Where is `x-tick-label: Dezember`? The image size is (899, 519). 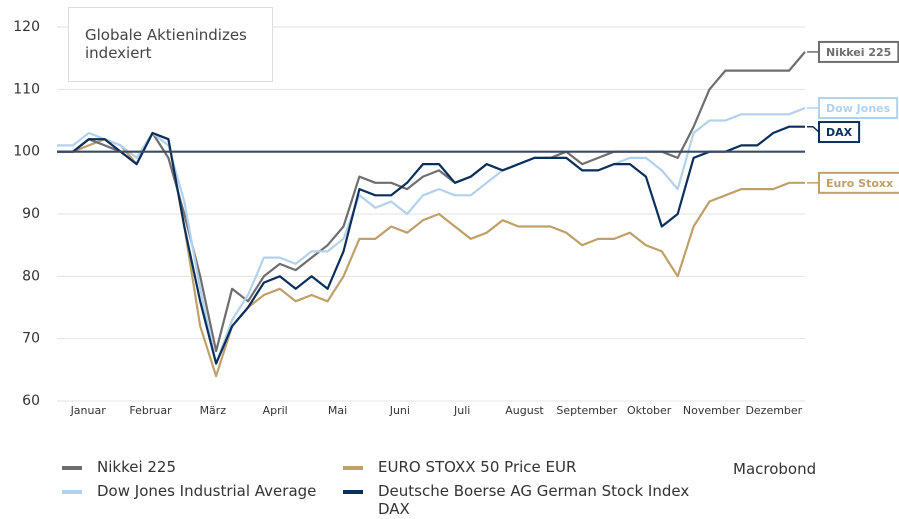
x-tick-label: Dezember is located at coordinates (773, 410).